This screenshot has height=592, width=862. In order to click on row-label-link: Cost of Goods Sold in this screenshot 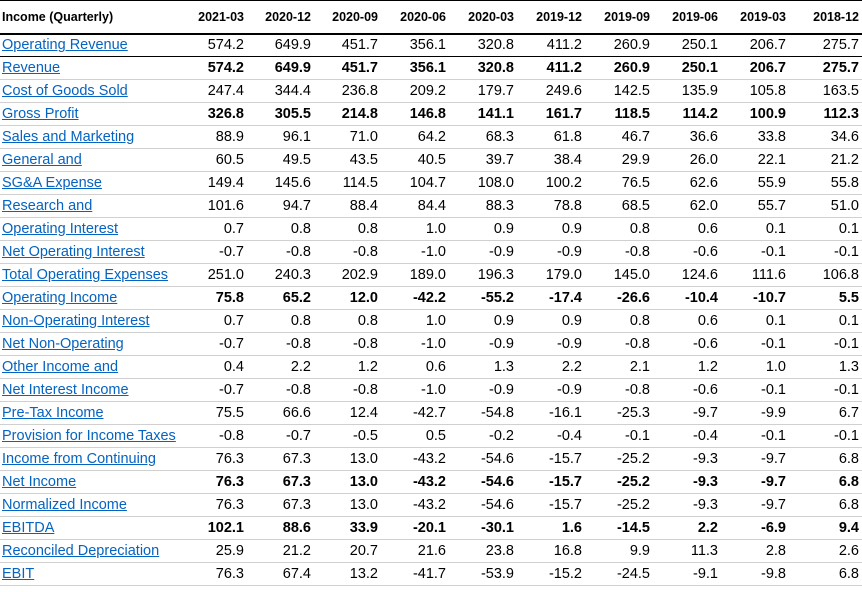, I will do `click(65, 91)`.